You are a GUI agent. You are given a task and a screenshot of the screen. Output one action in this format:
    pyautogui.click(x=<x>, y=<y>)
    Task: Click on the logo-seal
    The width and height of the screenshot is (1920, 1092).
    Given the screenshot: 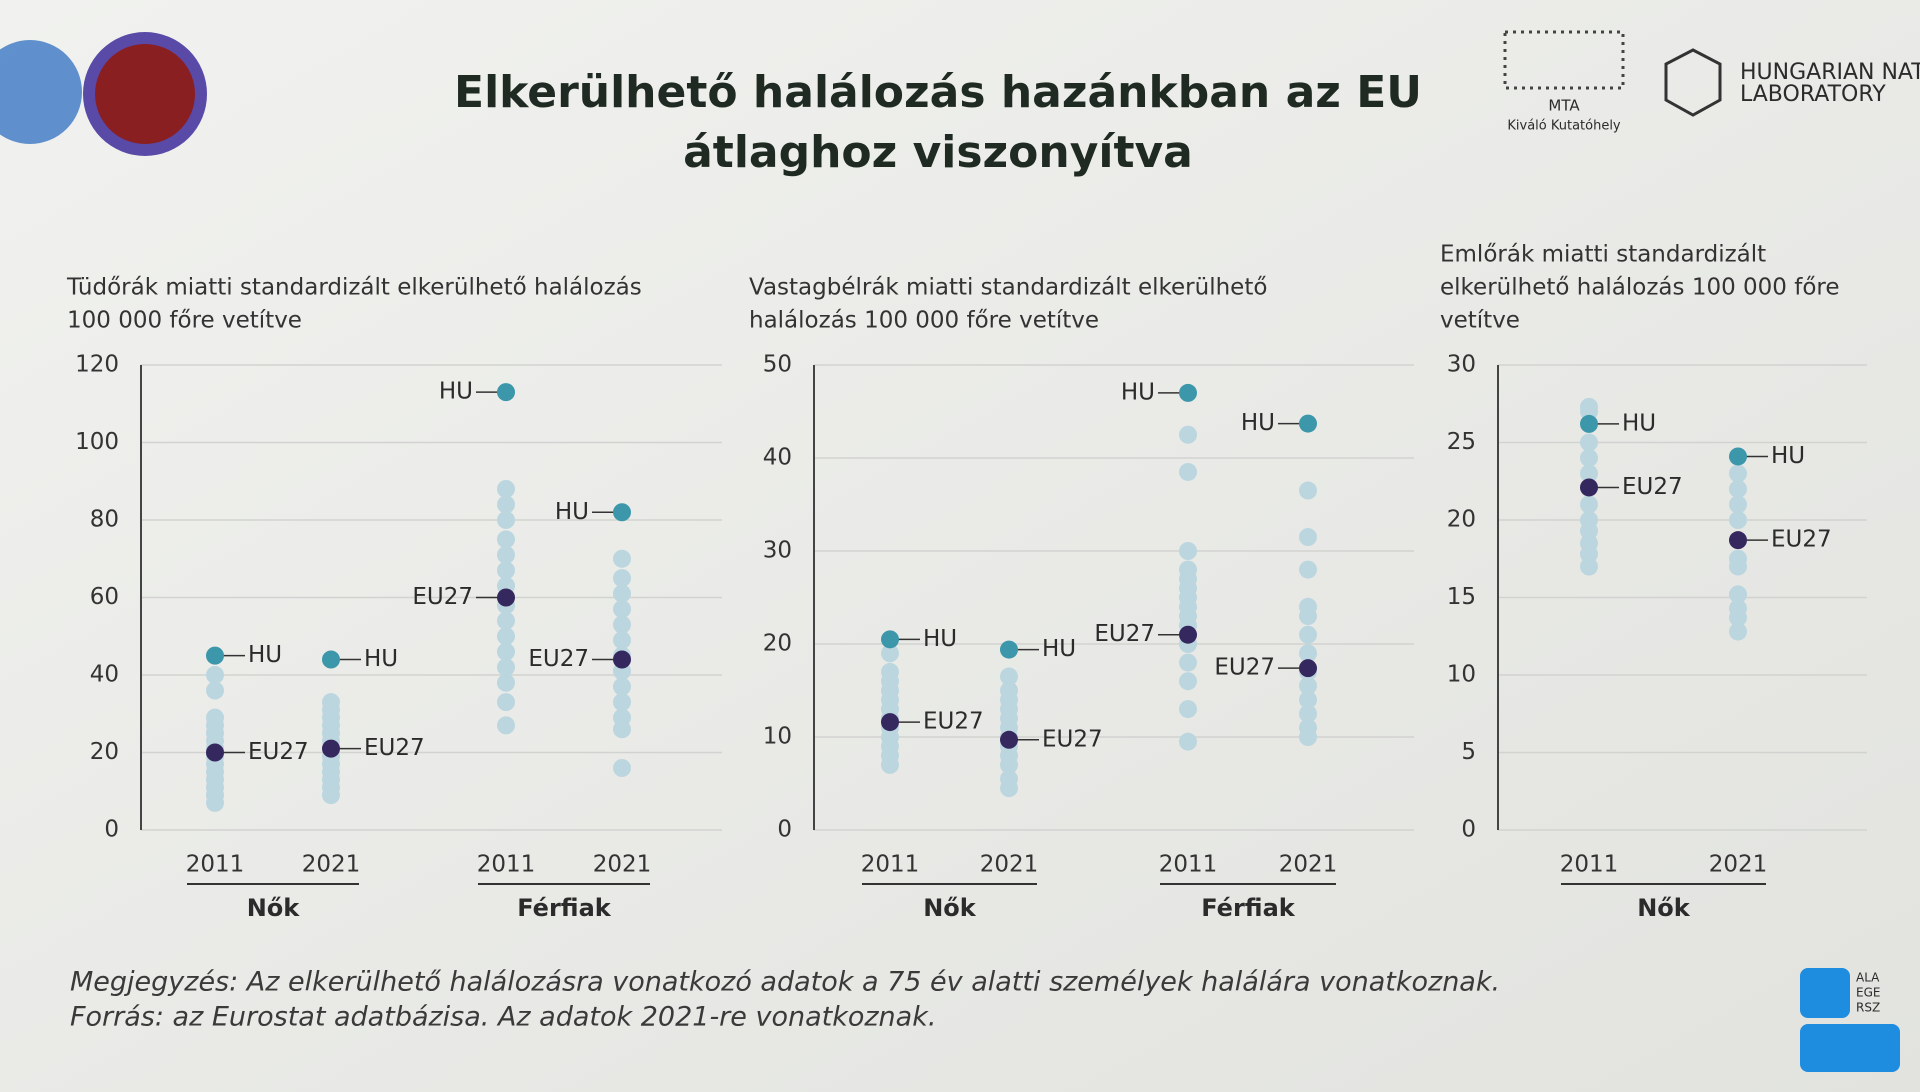 What is the action you would take?
    pyautogui.click(x=41, y=92)
    